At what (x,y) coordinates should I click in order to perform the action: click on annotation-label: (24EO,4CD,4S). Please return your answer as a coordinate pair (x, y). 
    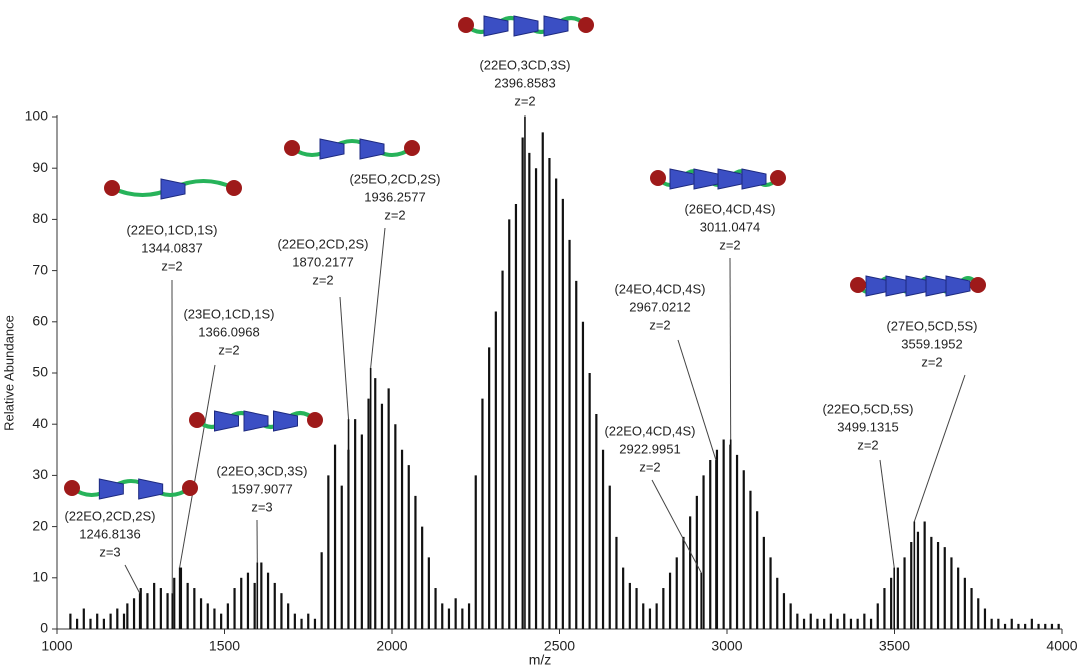
    Looking at the image, I should click on (659, 288).